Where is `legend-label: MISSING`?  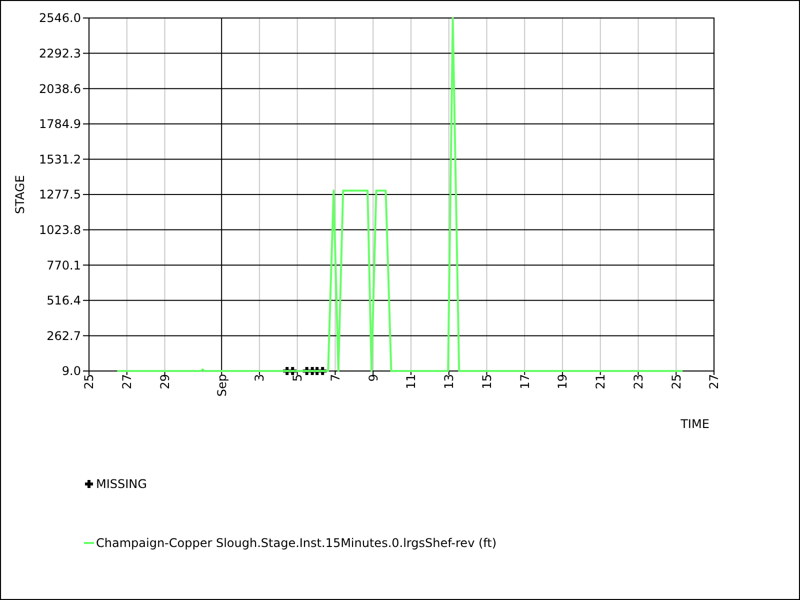 legend-label: MISSING is located at coordinates (121, 484).